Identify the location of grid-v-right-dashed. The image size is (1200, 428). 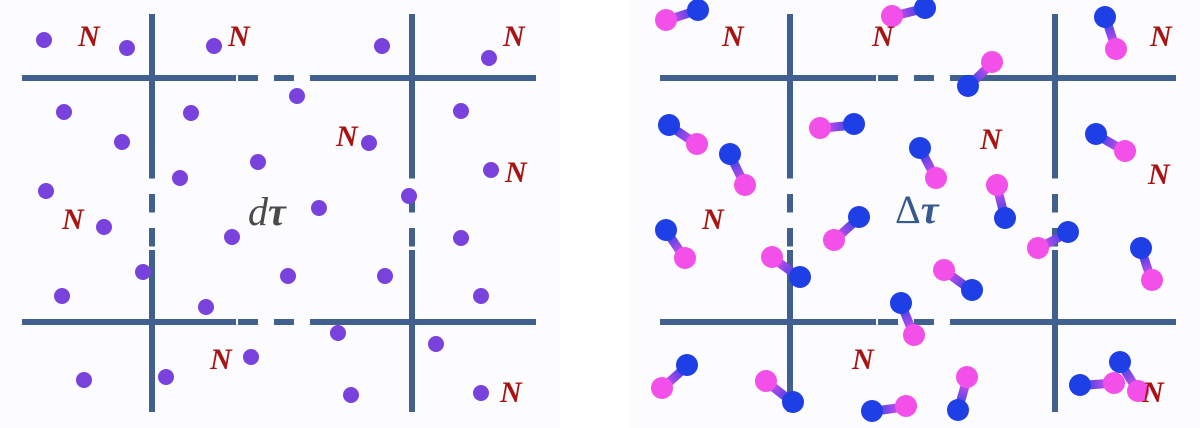
(412, 206).